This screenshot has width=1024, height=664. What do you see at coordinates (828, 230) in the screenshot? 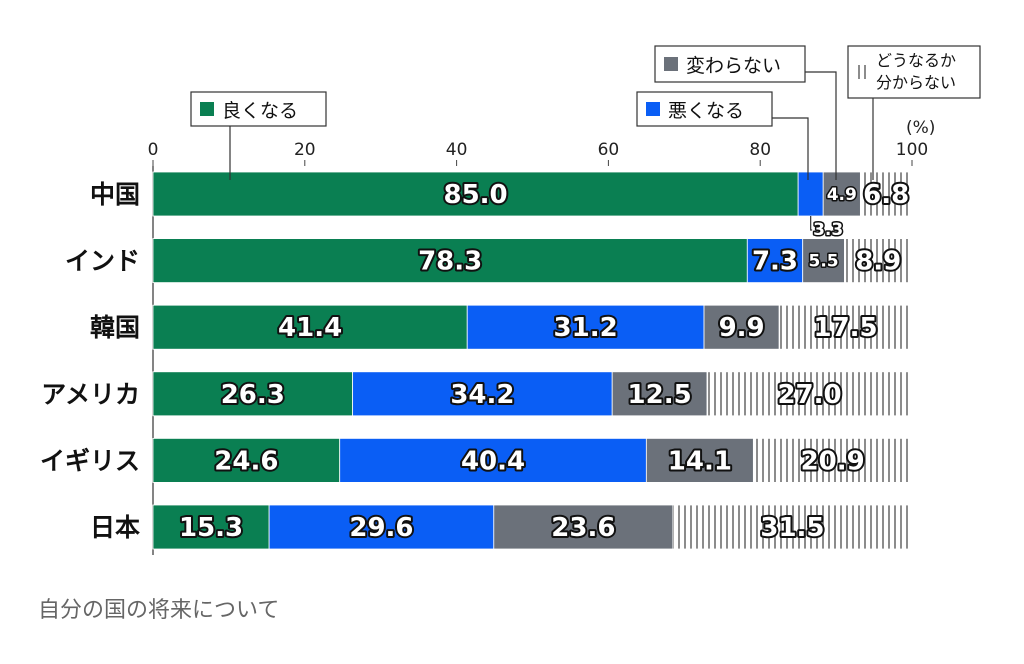
I see `value-label: 3.3` at bounding box center [828, 230].